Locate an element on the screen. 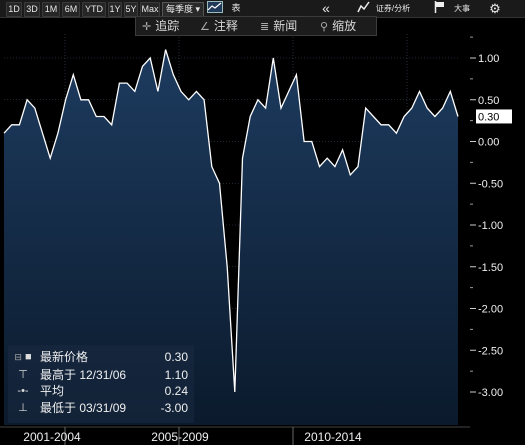 The height and width of the screenshot is (445, 525). last-value-tag: 0.30 is located at coordinates (494, 116).